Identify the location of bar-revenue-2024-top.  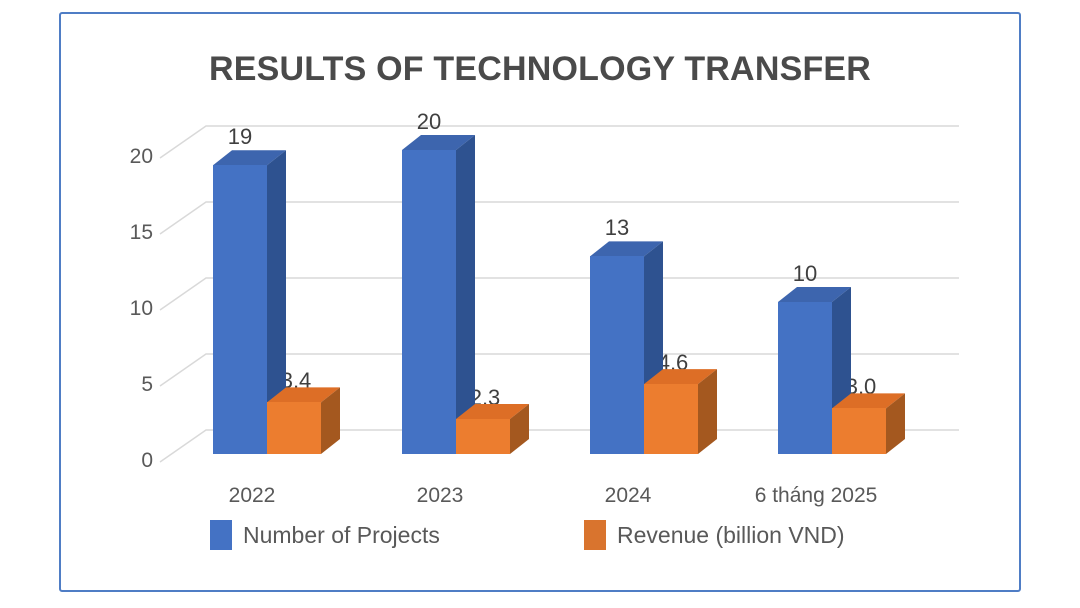
(680, 377).